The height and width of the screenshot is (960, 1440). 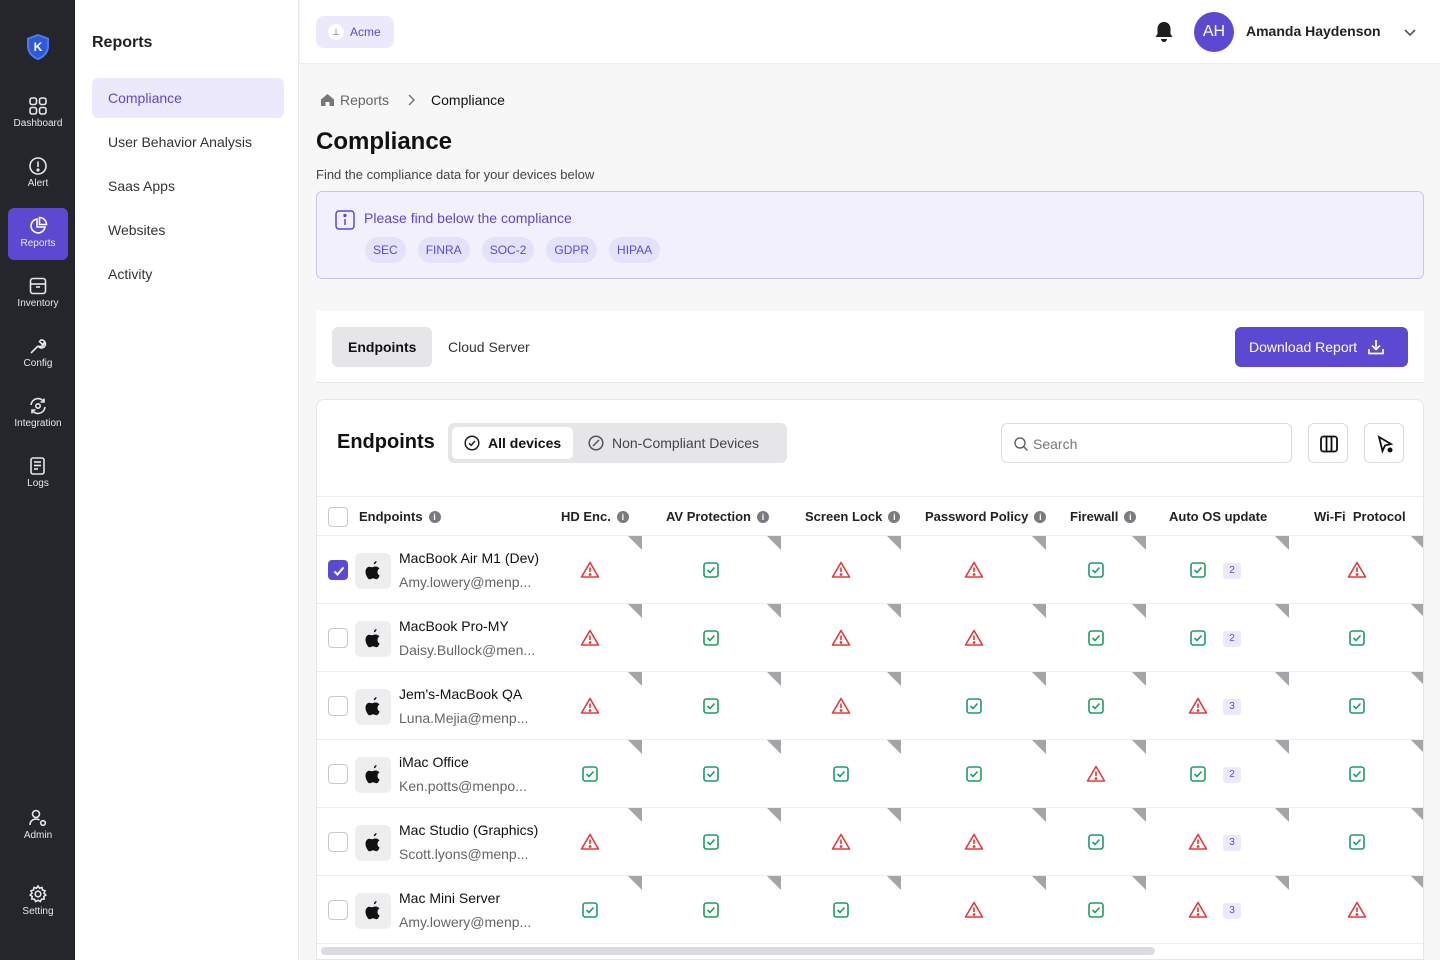 What do you see at coordinates (1218, 516) in the screenshot?
I see `column-header-auto-os-update: Auto OS update` at bounding box center [1218, 516].